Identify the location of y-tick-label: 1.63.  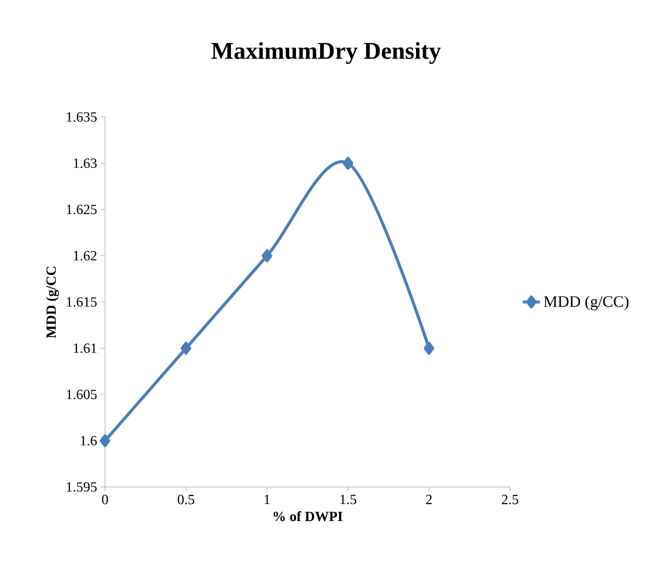
(85, 163).